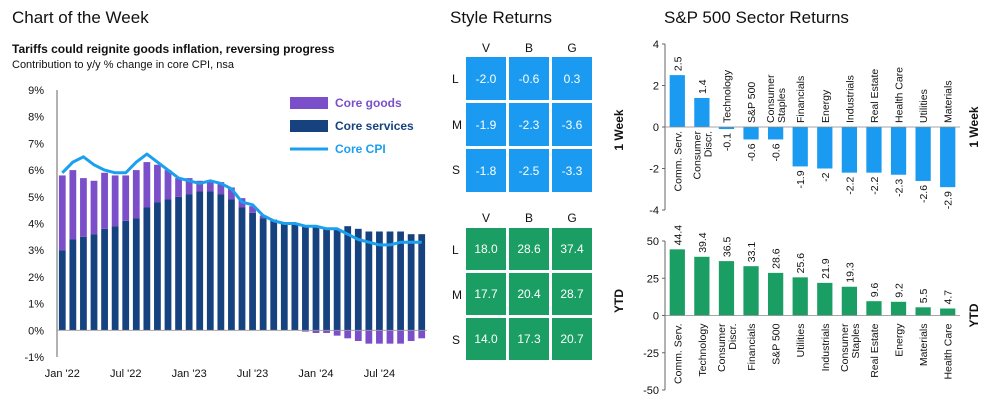  I want to click on legend-label-core-cpi: Core CPI, so click(360, 149).